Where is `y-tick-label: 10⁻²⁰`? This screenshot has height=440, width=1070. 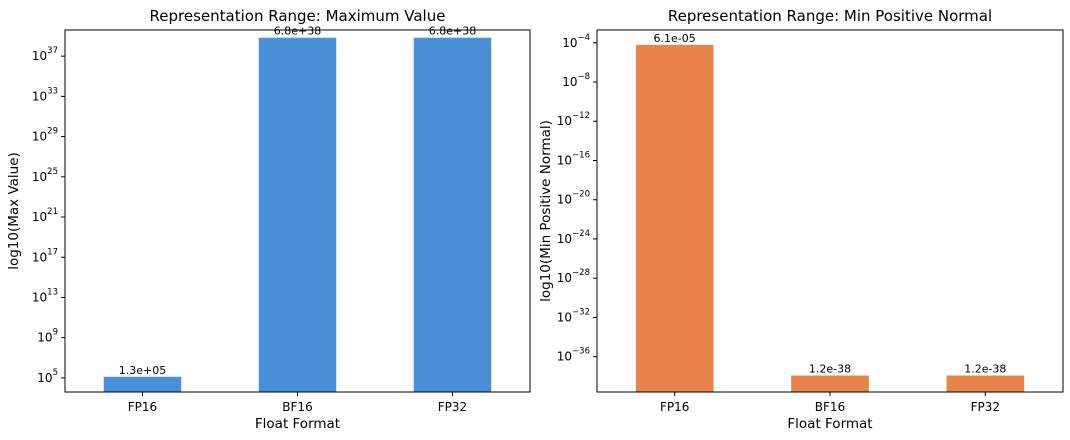
y-tick-label: 10⁻²⁰ is located at coordinates (573, 198).